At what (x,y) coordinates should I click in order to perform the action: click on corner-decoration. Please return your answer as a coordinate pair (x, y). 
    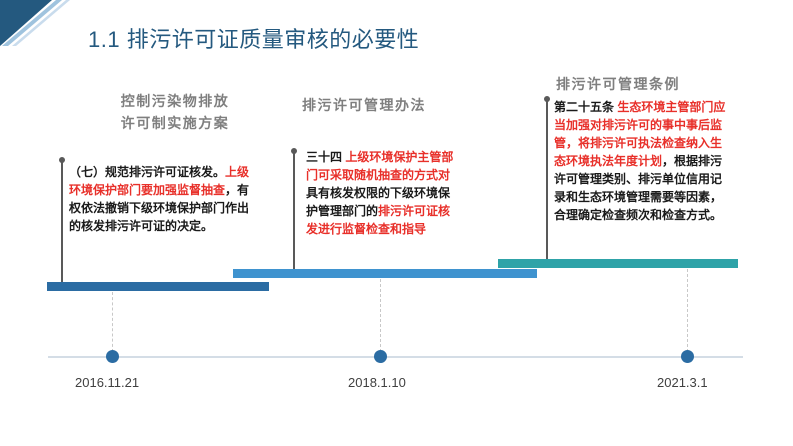
    Looking at the image, I should click on (35, 23).